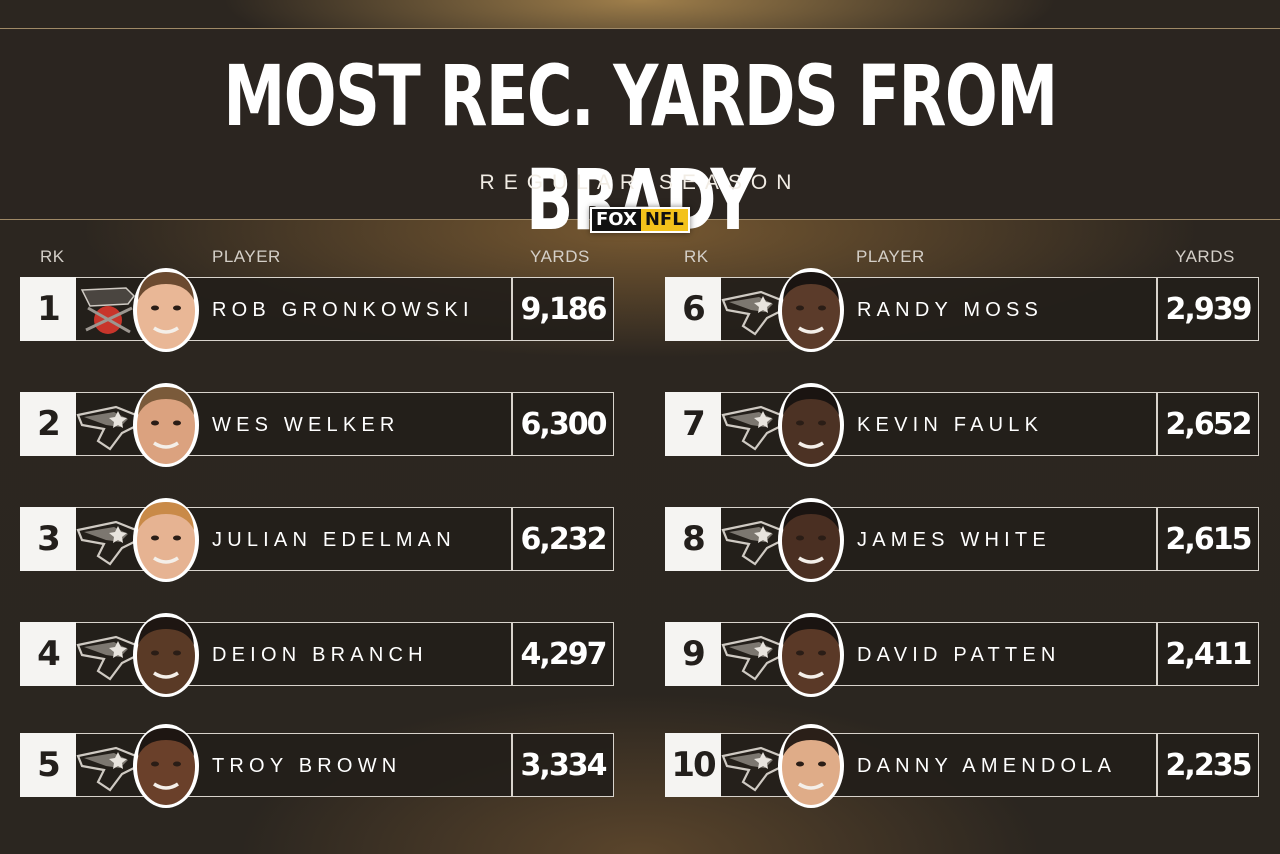 This screenshot has height=854, width=1280. What do you see at coordinates (954, 540) in the screenshot?
I see `player-name: JAMES WHITE` at bounding box center [954, 540].